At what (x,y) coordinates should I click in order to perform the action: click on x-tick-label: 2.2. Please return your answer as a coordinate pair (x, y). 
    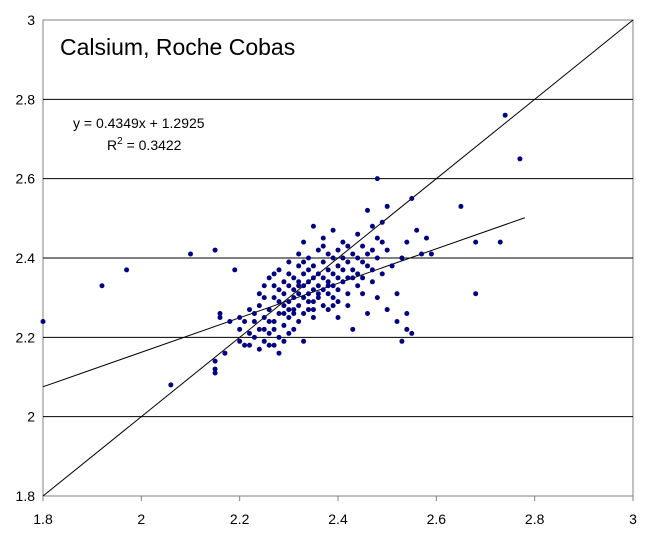
    Looking at the image, I should click on (240, 519).